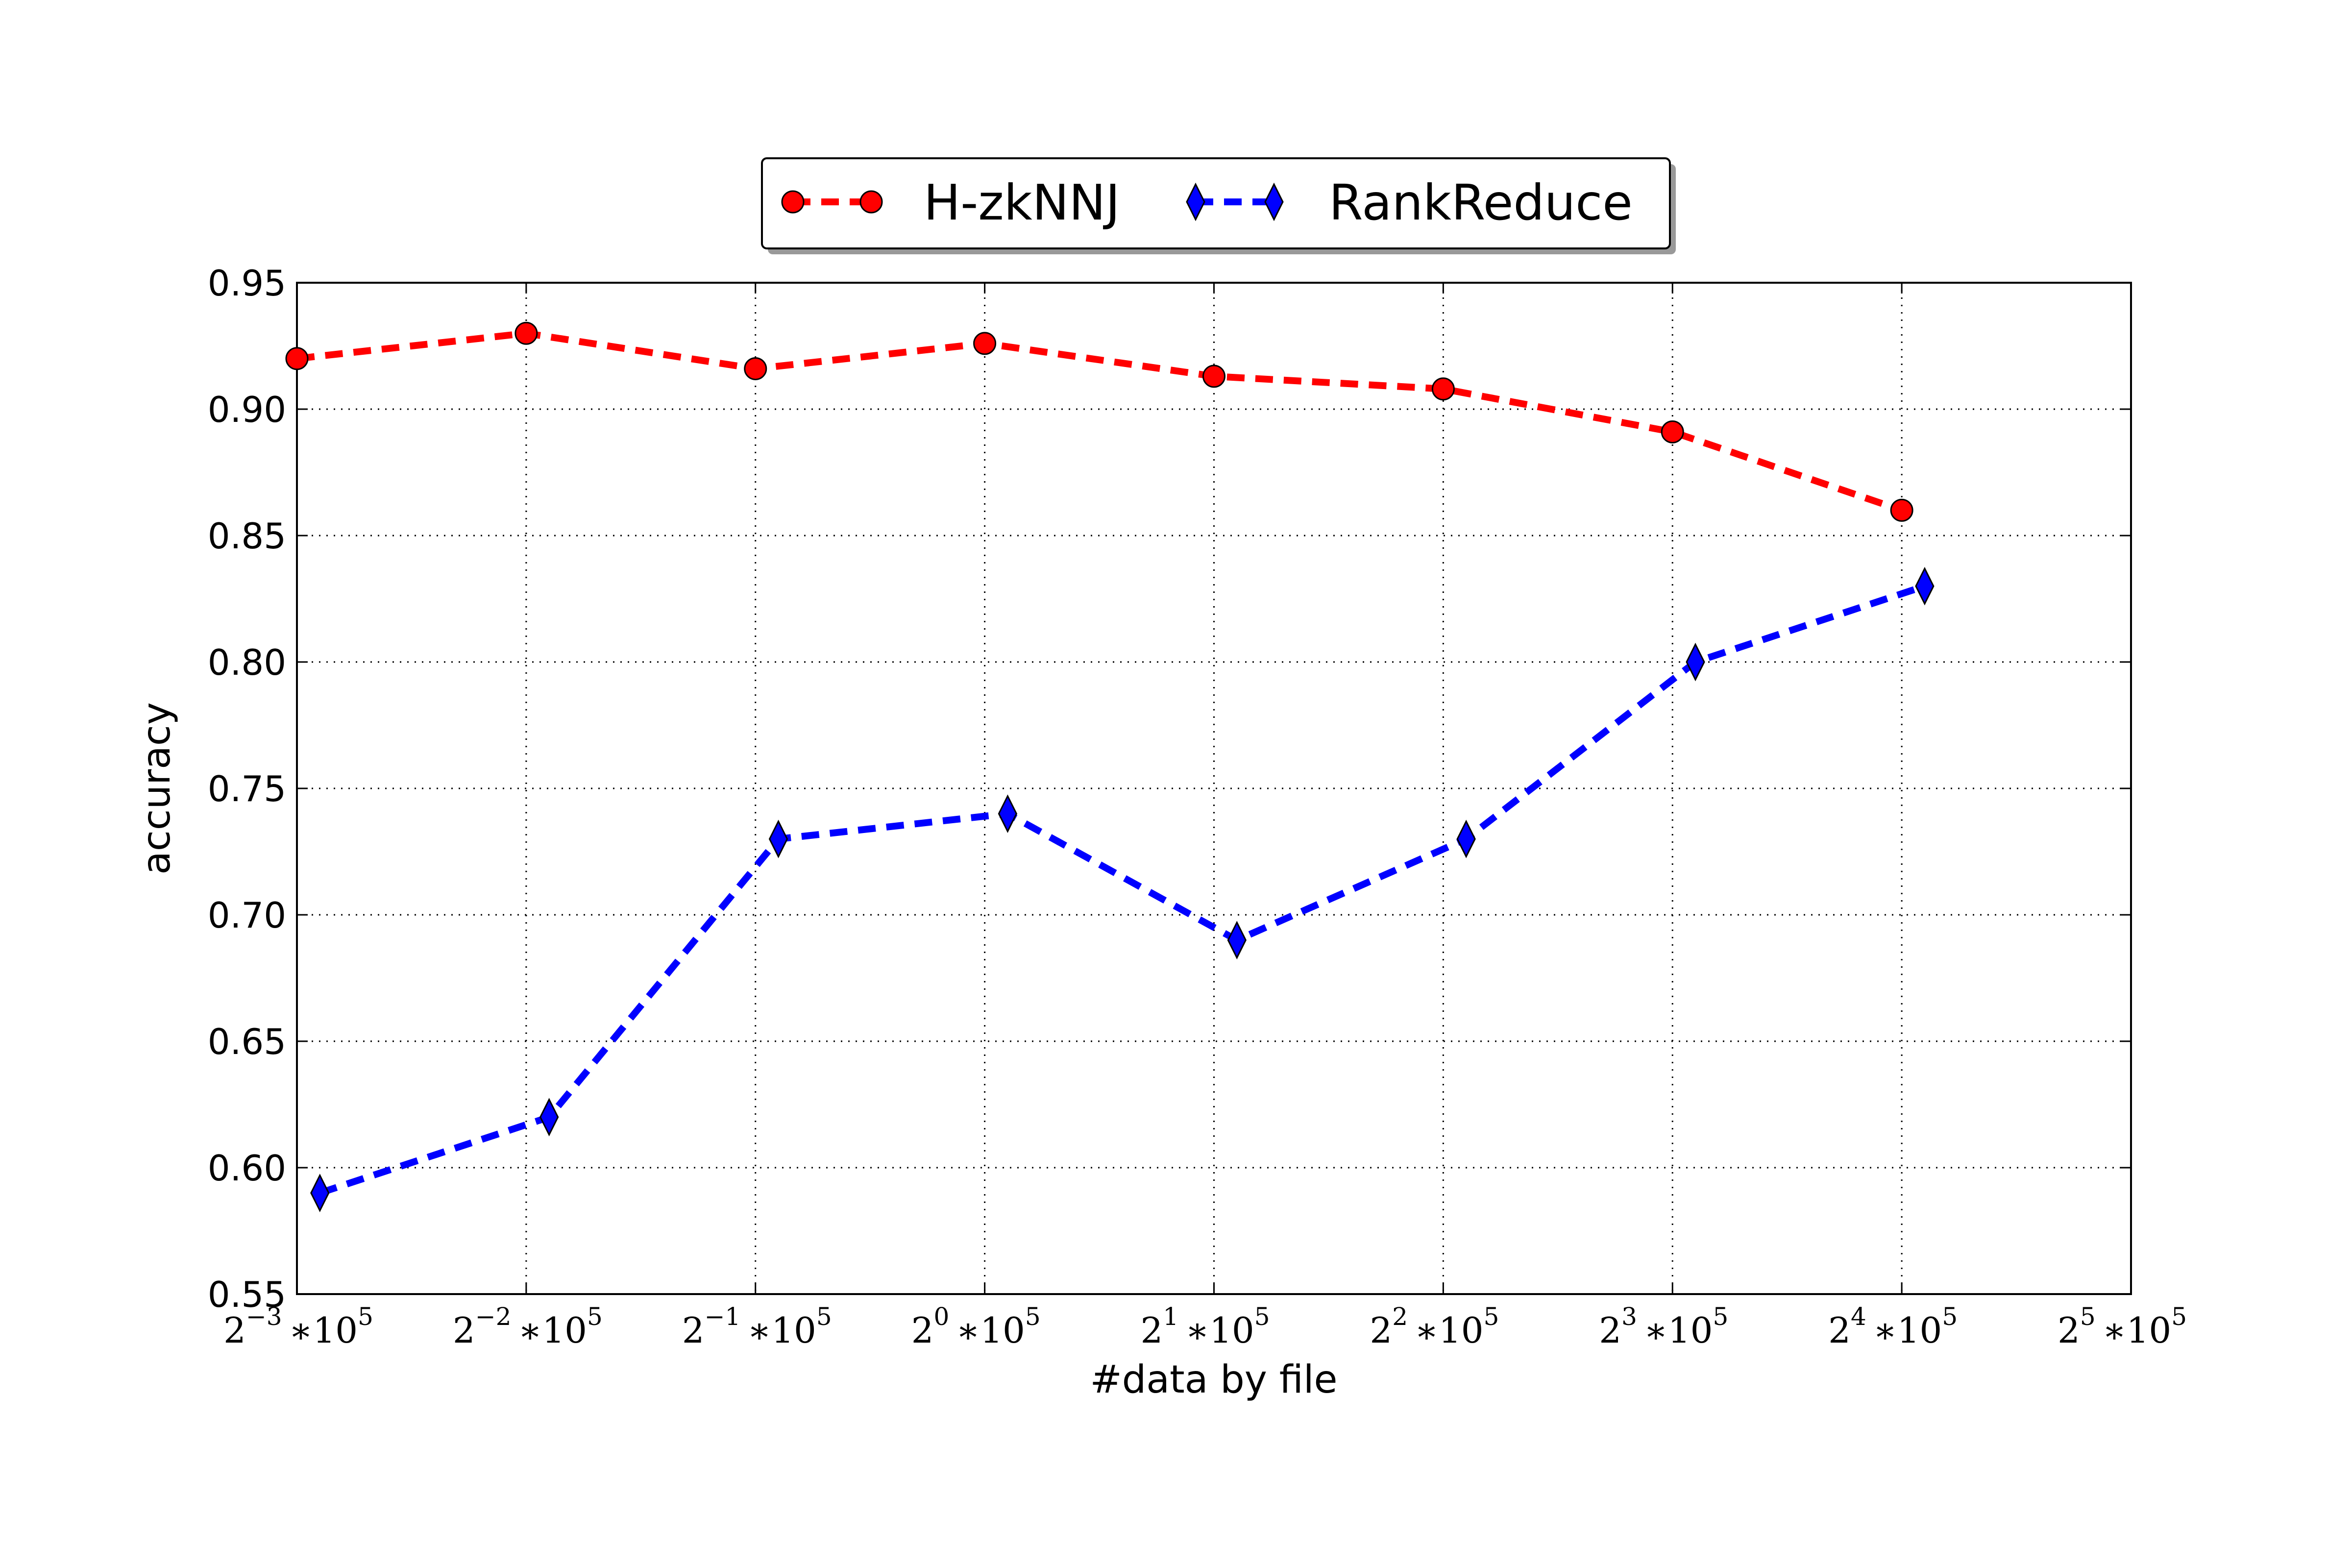 Image resolution: width=2352 pixels, height=1568 pixels. I want to click on y-tick-label: 0.80, so click(247, 662).